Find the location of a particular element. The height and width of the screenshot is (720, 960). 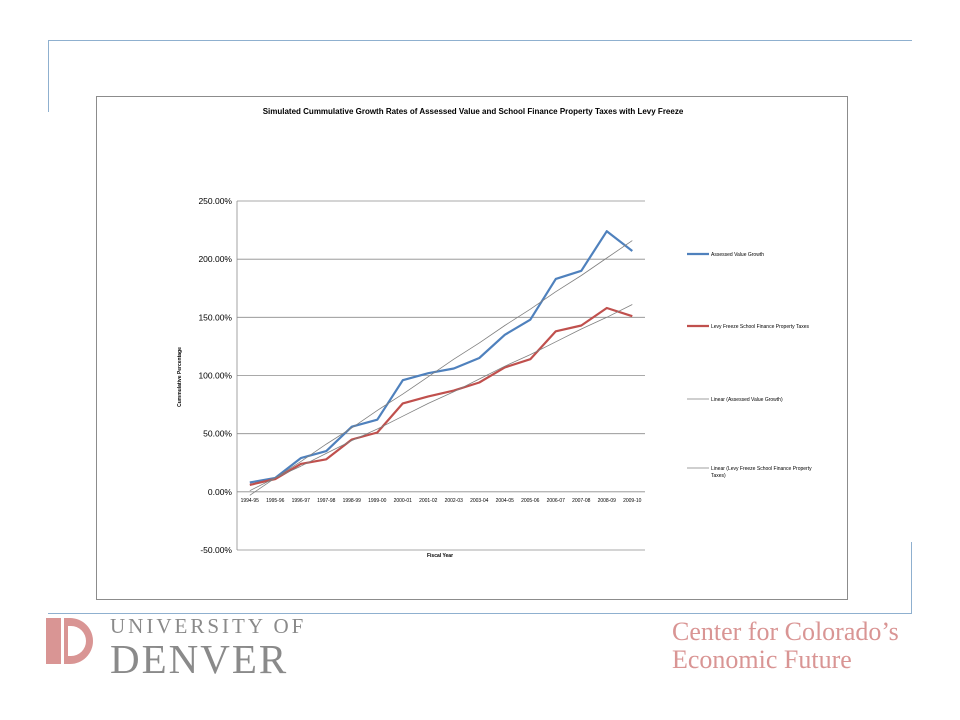

x-tick-label: 1996-97 is located at coordinates (301, 501).